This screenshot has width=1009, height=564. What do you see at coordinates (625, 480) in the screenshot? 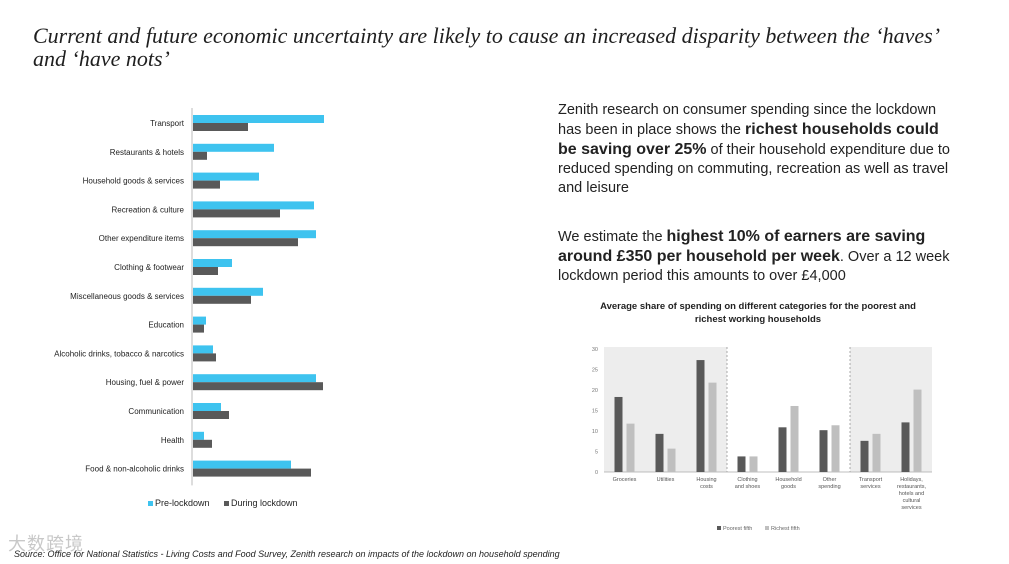
I see `x-tick-label: Groceries` at bounding box center [625, 480].